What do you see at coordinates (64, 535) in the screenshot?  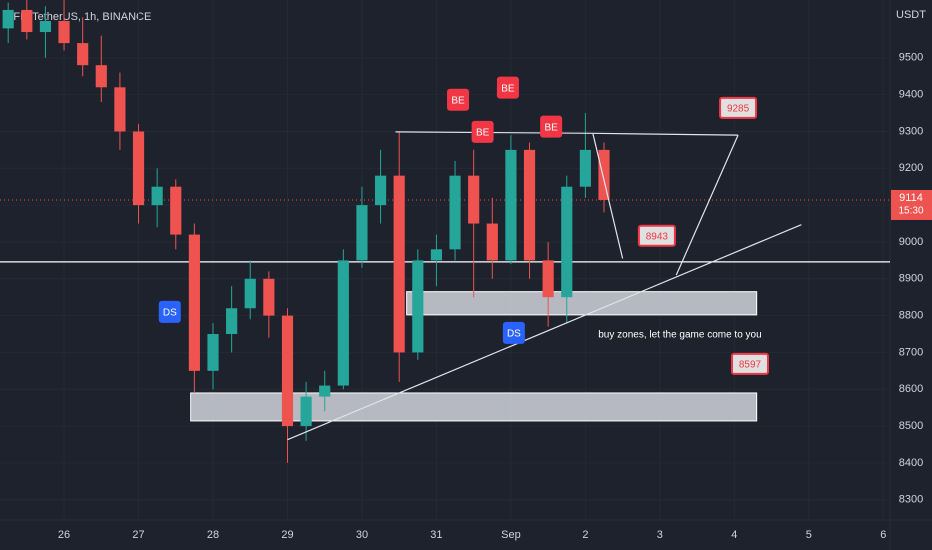 I see `x-tick-label: 26` at bounding box center [64, 535].